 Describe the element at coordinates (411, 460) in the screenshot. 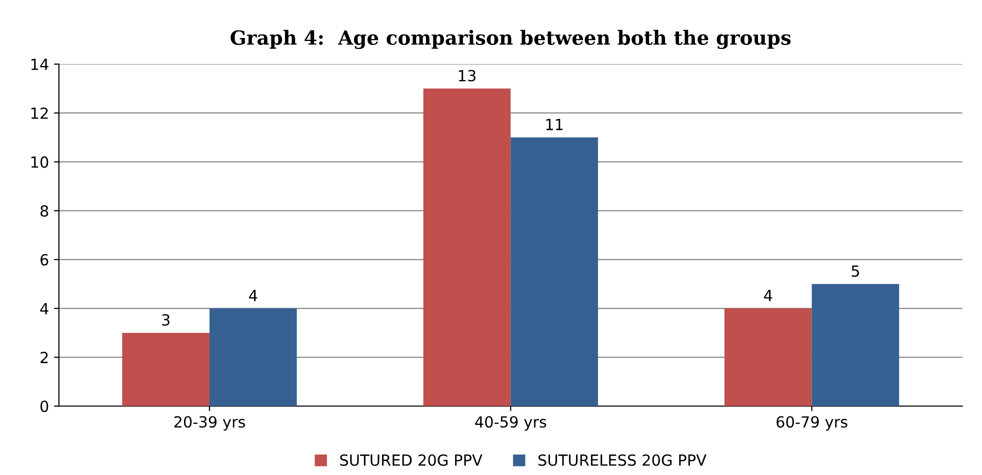

I see `legend-label: SUTURED 20G PPV` at that location.